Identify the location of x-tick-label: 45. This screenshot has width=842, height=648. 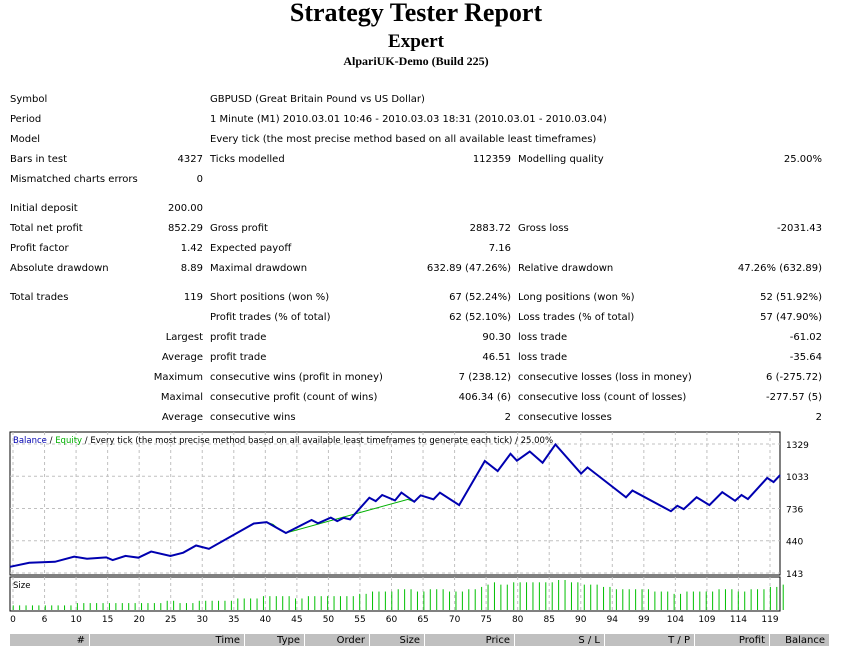
(296, 620).